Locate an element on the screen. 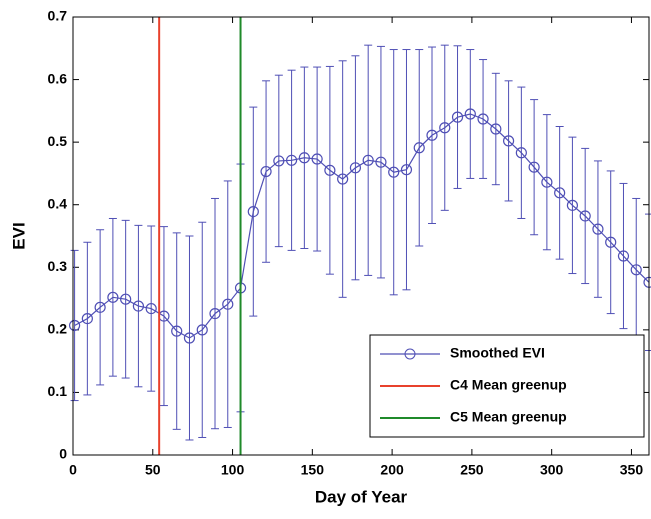 This screenshot has height=519, width=651. x-tick-label: 250 is located at coordinates (472, 470).